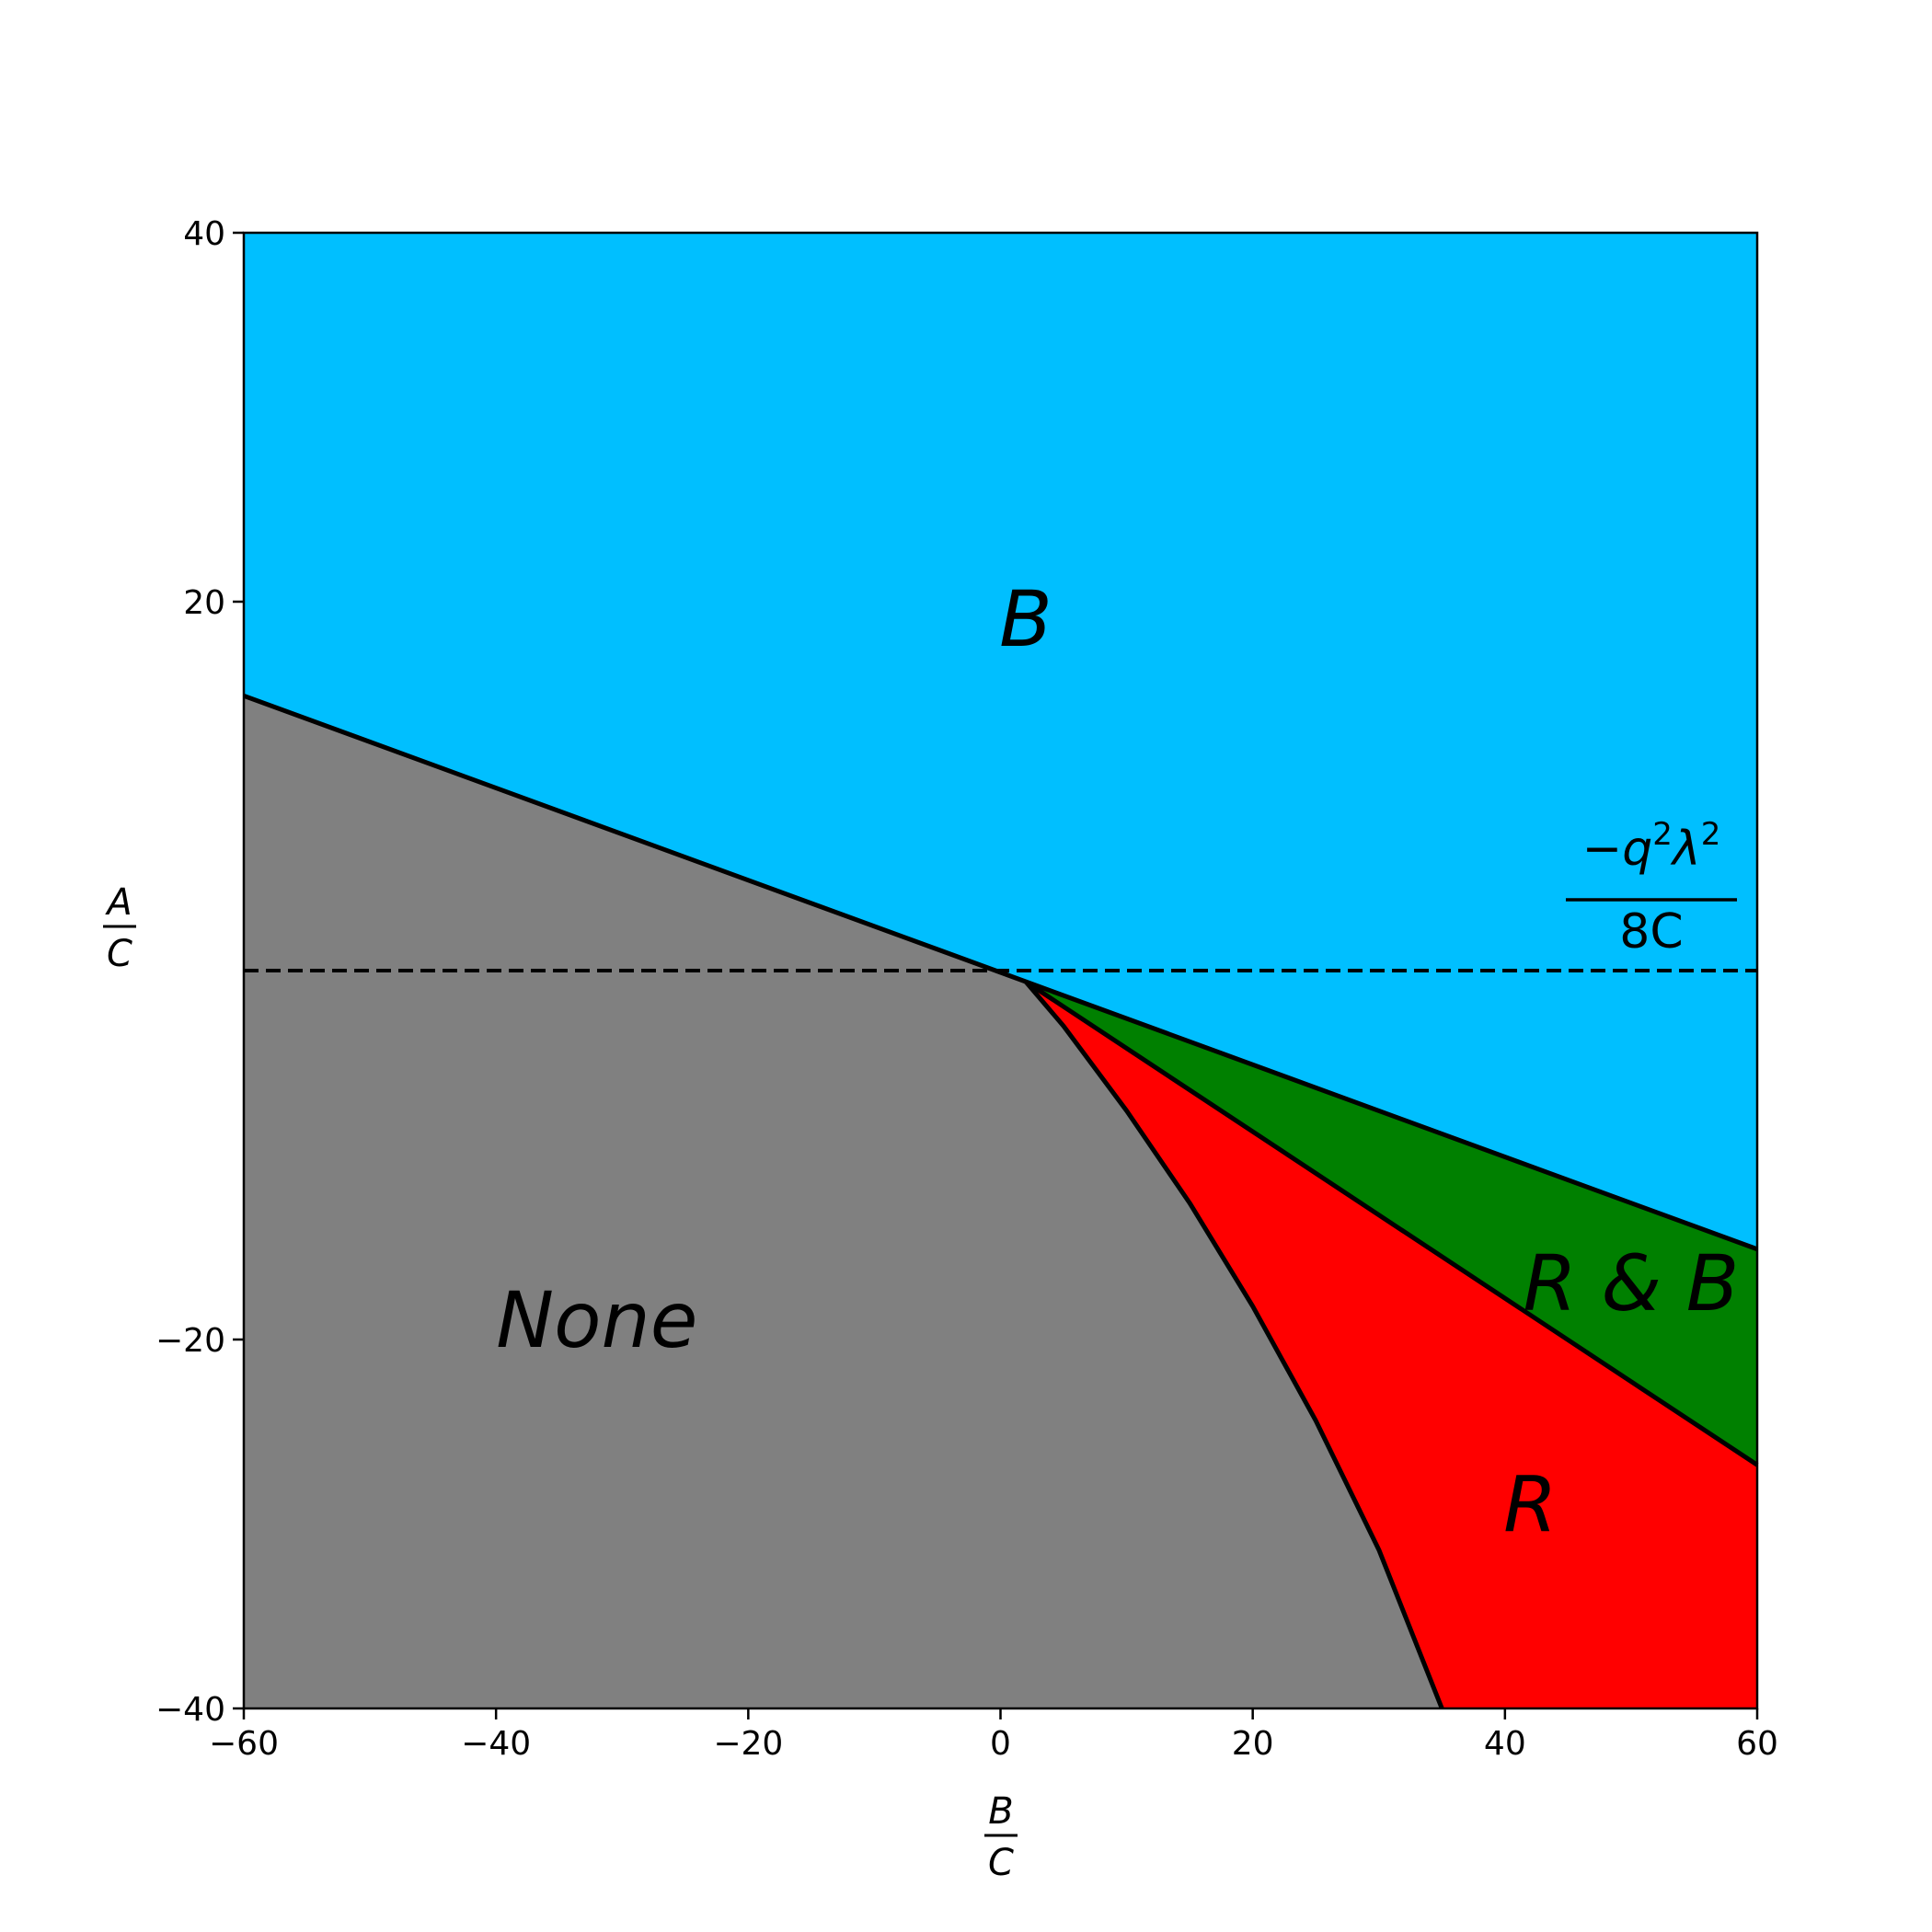 This screenshot has height=1932, width=1932. What do you see at coordinates (1505, 1744) in the screenshot?
I see `x-tick-label: 40` at bounding box center [1505, 1744].